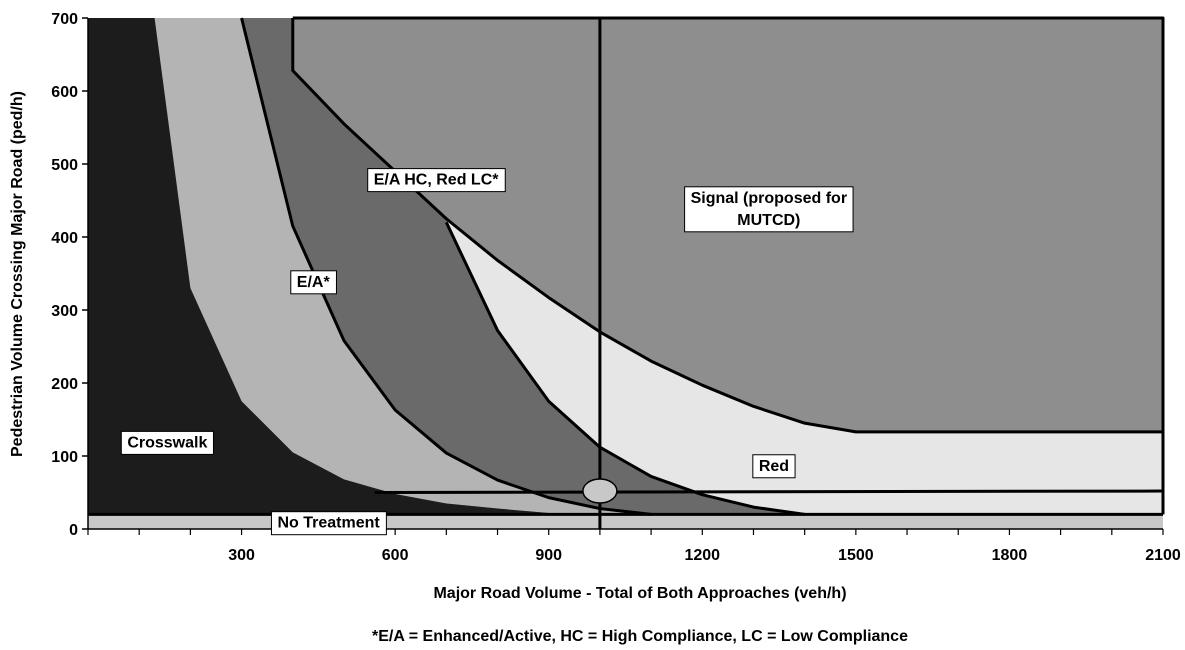 The width and height of the screenshot is (1185, 650). I want to click on y-tick-label: 700, so click(64, 19).